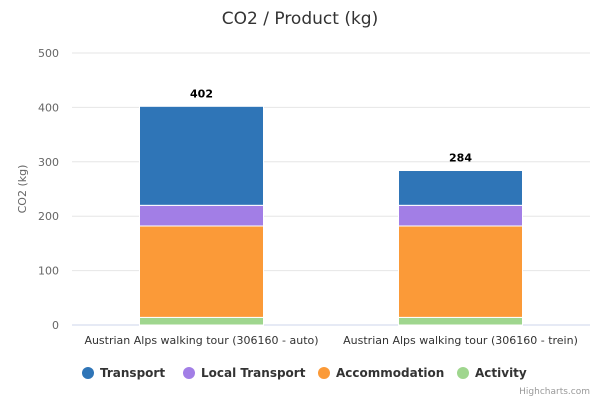 Image resolution: width=600 pixels, height=400 pixels. I want to click on legend-label: Local Transport, so click(253, 373).